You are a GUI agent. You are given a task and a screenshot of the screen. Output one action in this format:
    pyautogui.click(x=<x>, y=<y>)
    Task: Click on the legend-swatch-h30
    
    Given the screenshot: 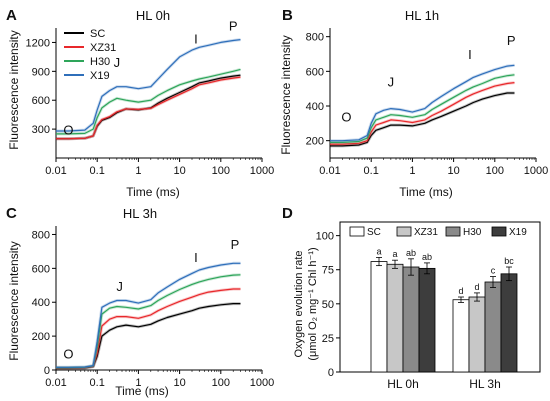 What is the action you would take?
    pyautogui.click(x=453, y=231)
    